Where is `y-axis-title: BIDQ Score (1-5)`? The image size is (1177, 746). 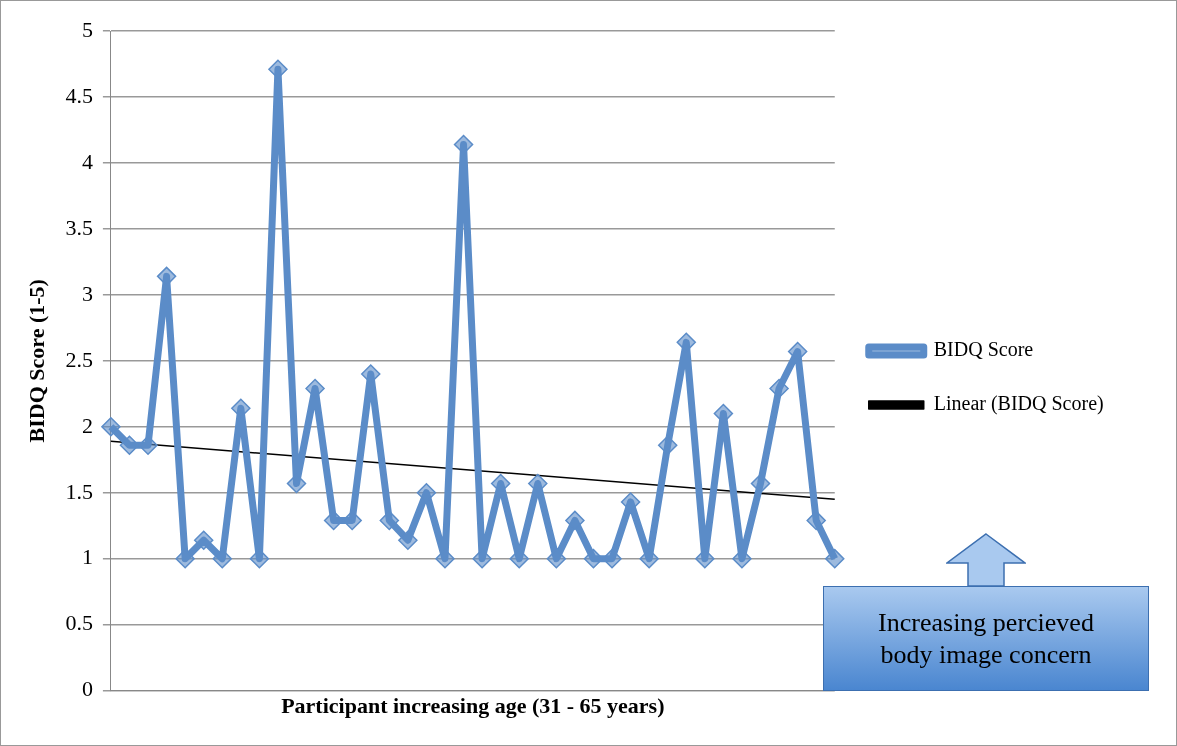
y-axis-title: BIDQ Score (1-5) is located at coordinates (36, 361).